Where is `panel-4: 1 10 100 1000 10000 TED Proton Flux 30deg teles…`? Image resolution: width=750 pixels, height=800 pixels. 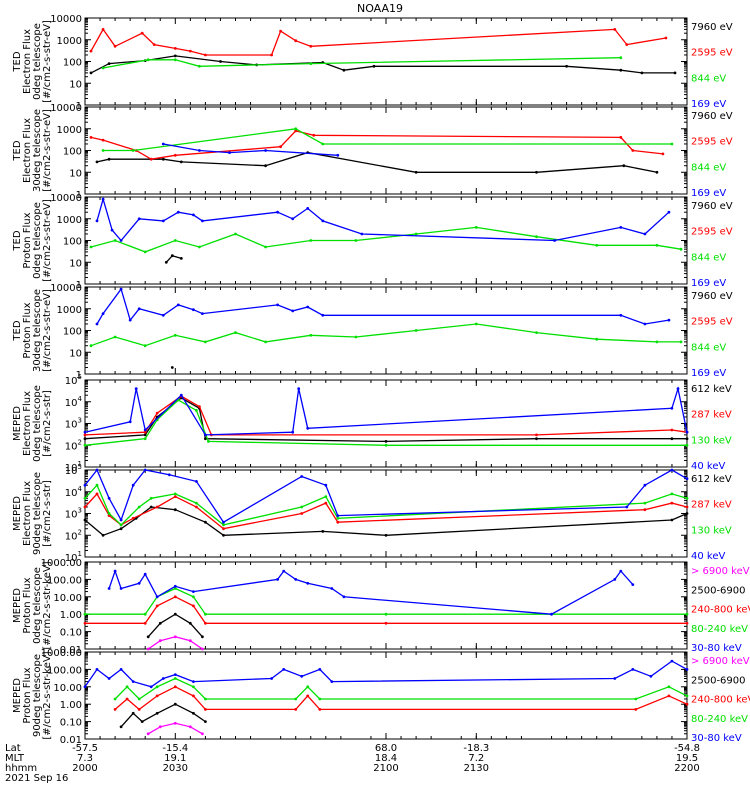
panel-4: 1 10 100 1000 10000 TED Proton Flux 30deg teles… is located at coordinates (372, 332).